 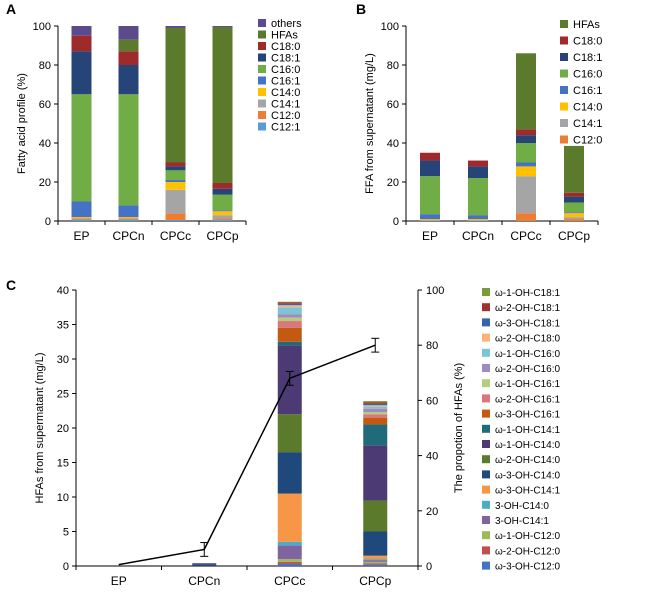 I want to click on panel-b-y-tick-label: 40, so click(x=393, y=144).